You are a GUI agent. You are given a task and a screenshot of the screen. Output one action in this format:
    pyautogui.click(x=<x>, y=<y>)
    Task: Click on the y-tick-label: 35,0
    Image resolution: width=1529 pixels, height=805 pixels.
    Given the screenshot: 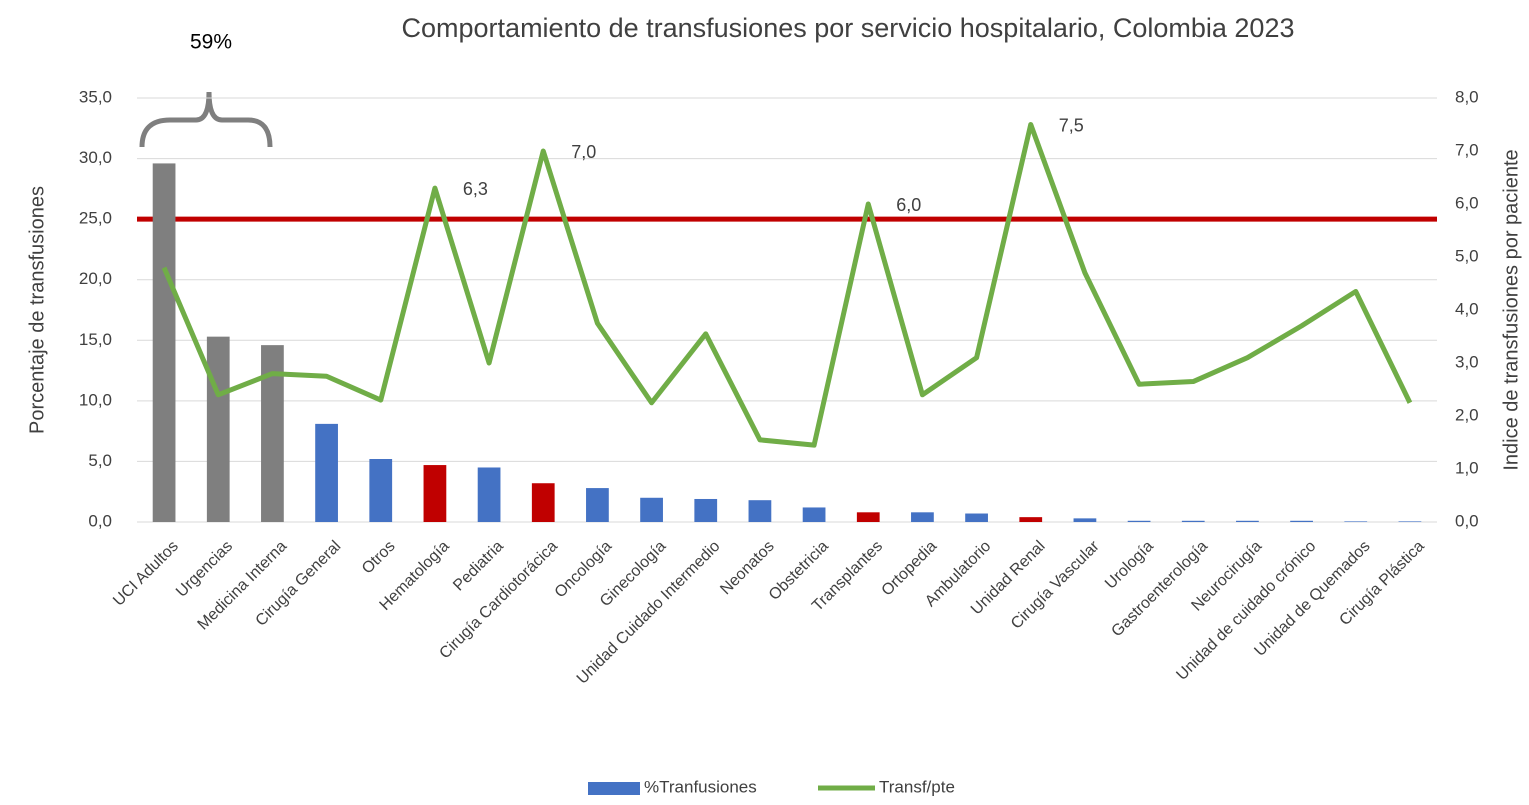 What is the action you would take?
    pyautogui.click(x=95, y=96)
    